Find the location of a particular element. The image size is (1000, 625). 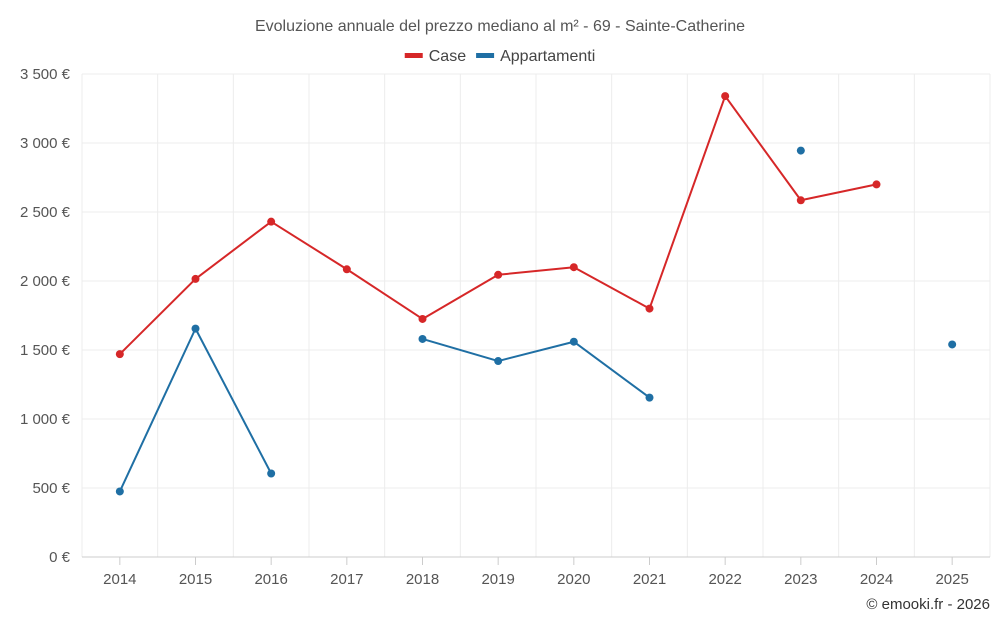

x-tick-label: 2014 is located at coordinates (119, 579).